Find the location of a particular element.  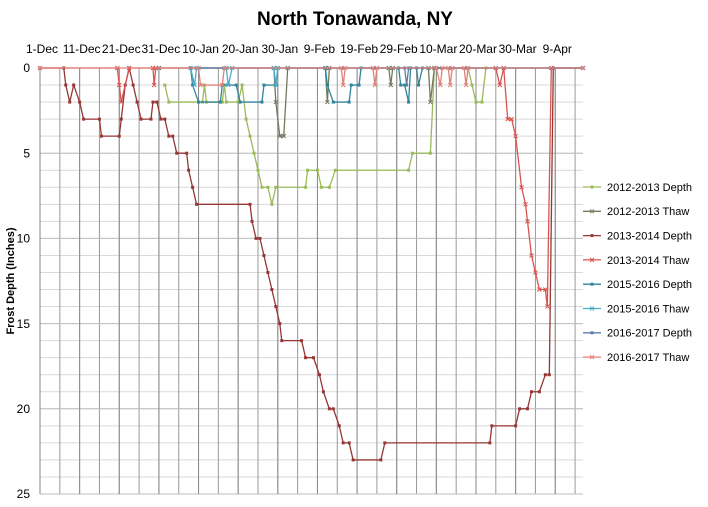

legend-label: 2013-2014 Depth is located at coordinates (649, 237).